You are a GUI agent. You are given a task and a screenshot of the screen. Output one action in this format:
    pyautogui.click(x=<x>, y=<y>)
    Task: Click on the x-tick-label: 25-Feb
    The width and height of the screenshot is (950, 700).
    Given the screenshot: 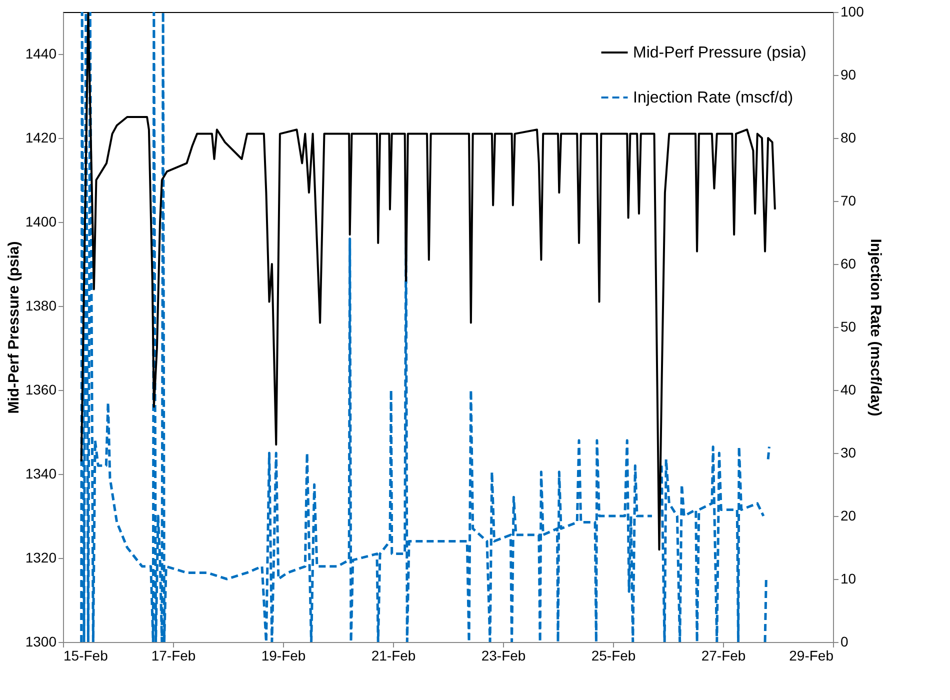 What is the action you would take?
    pyautogui.click(x=613, y=656)
    